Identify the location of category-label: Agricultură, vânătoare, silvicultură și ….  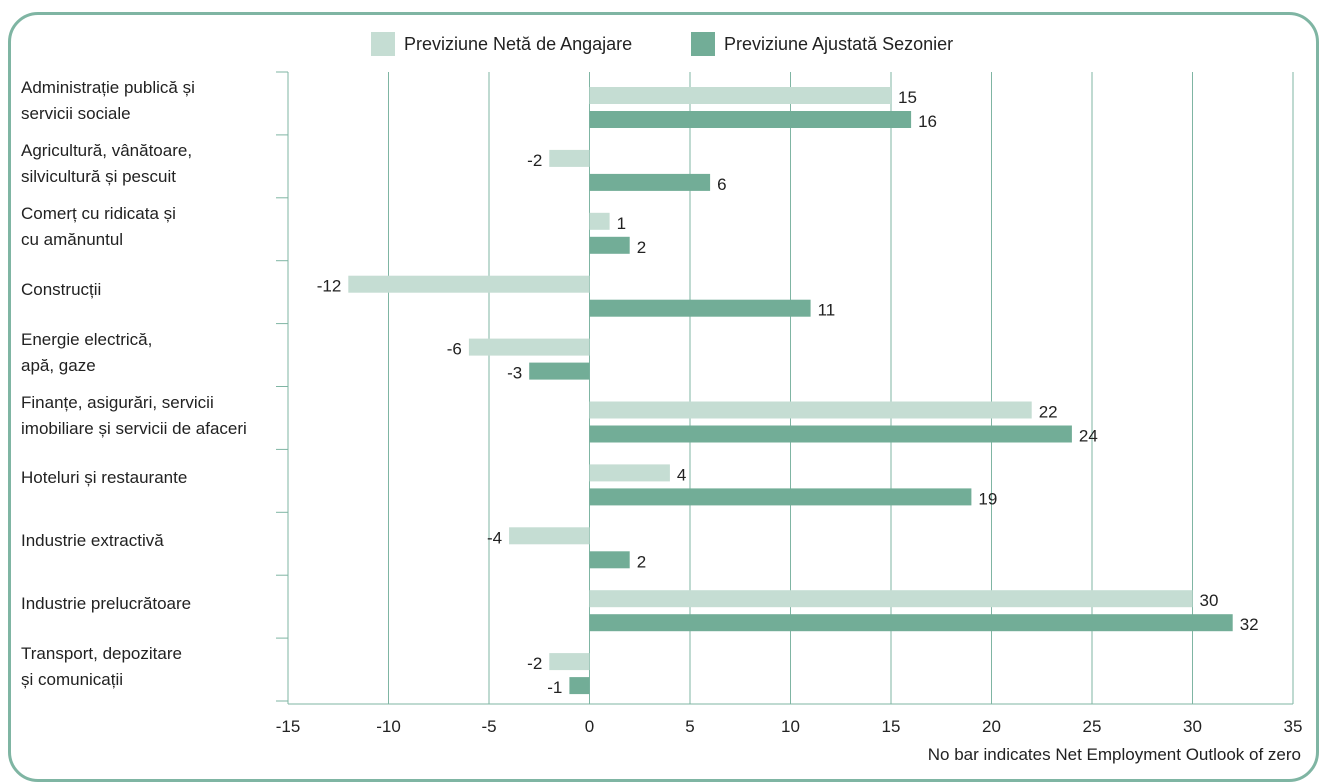
(107, 163).